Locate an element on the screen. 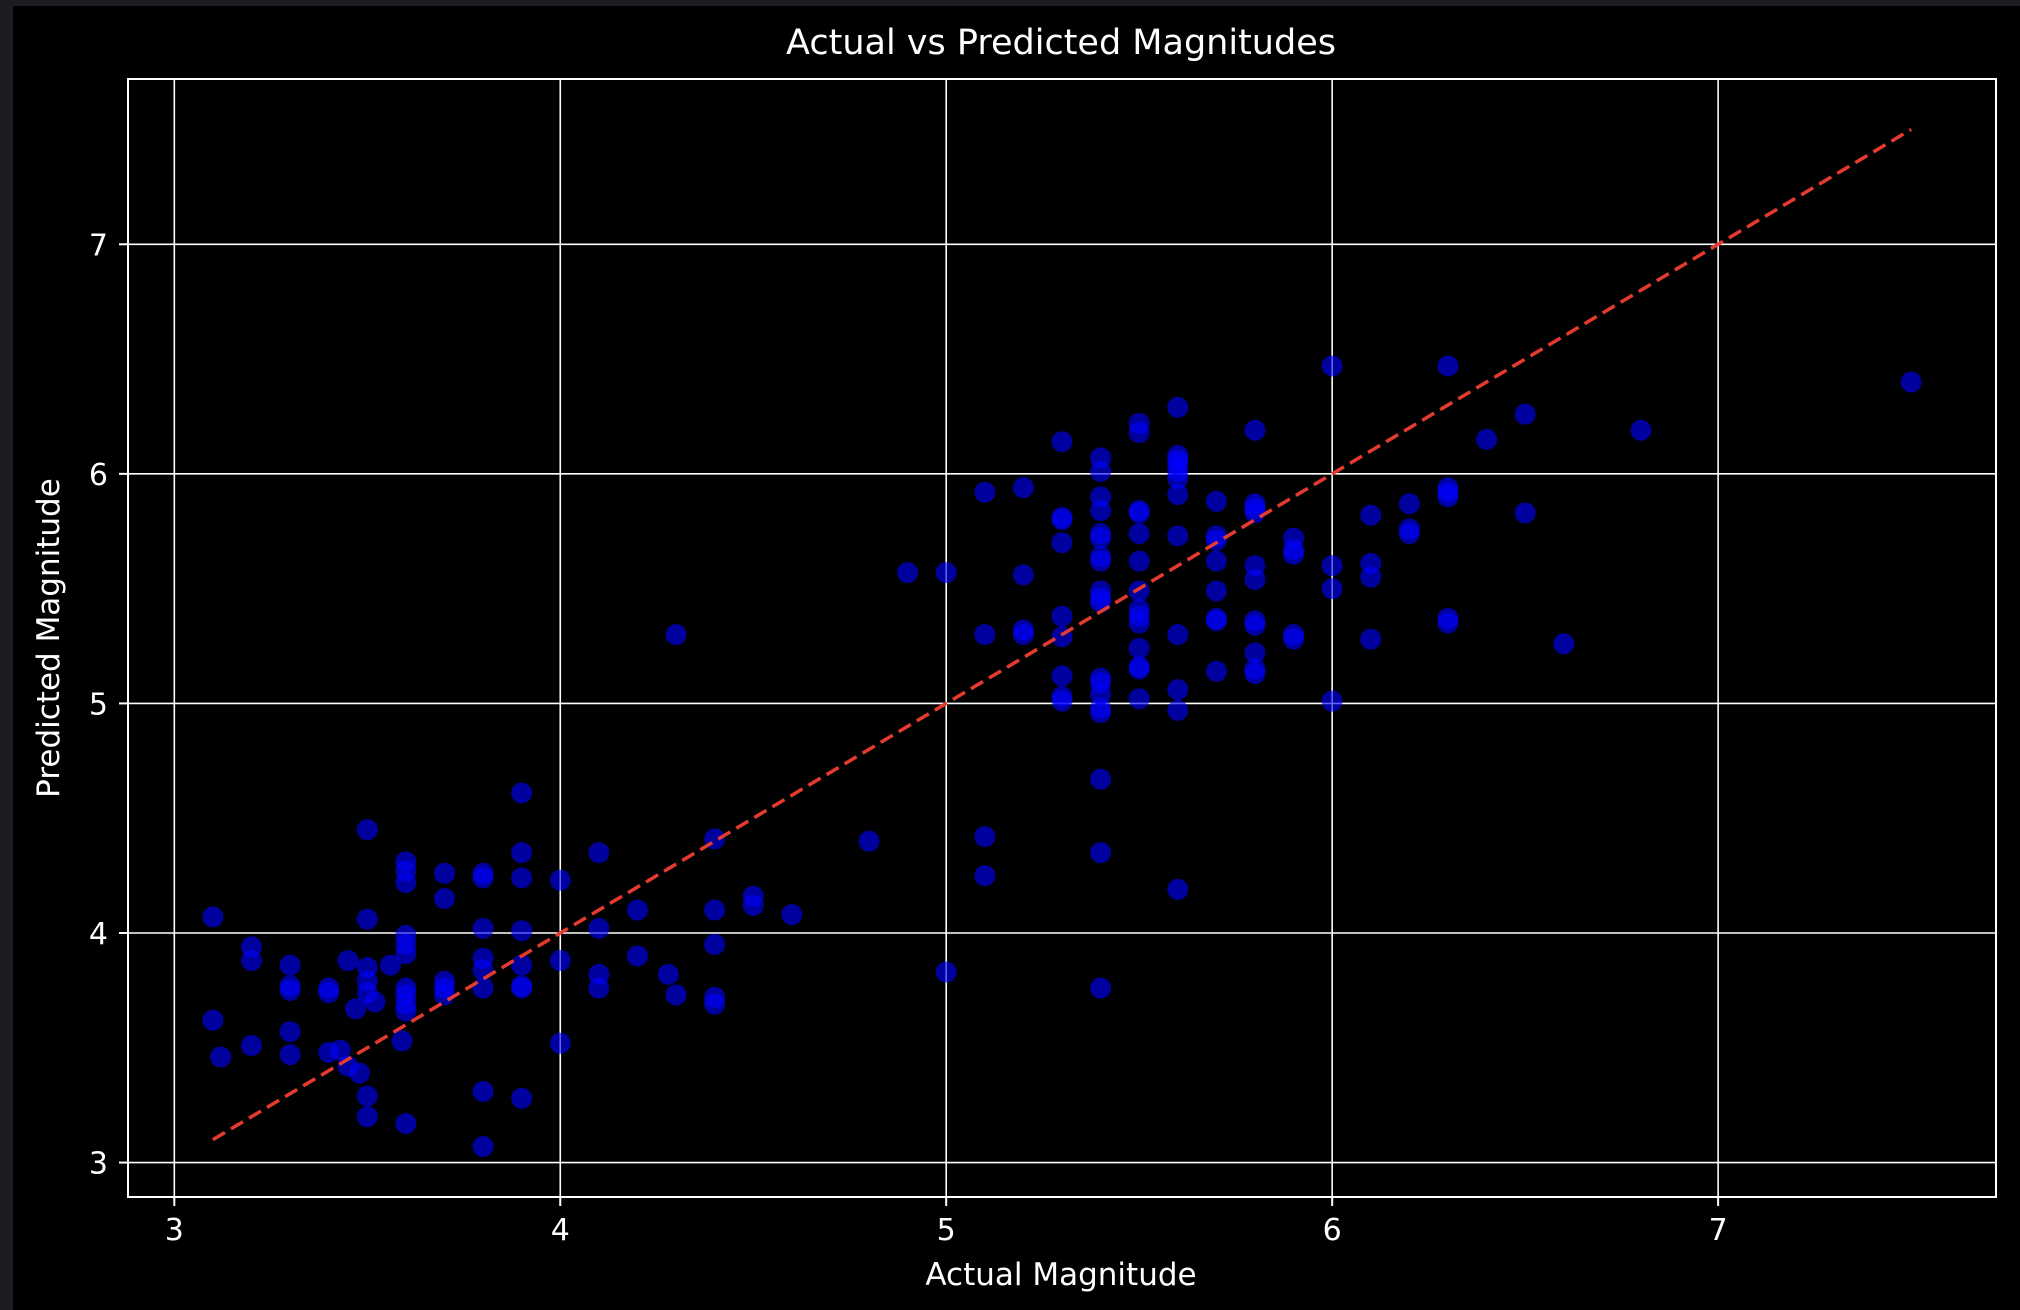 The height and width of the screenshot is (1310, 2020). x-tick-label: 6 is located at coordinates (1332, 1230).